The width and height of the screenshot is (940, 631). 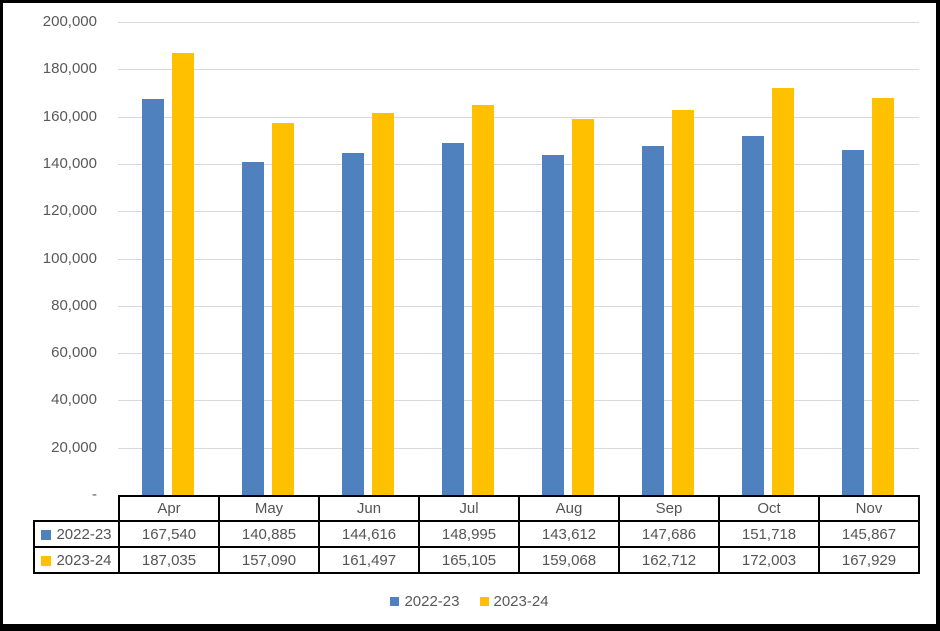 I want to click on y-axis-tick-label: 140,000, so click(x=69, y=163).